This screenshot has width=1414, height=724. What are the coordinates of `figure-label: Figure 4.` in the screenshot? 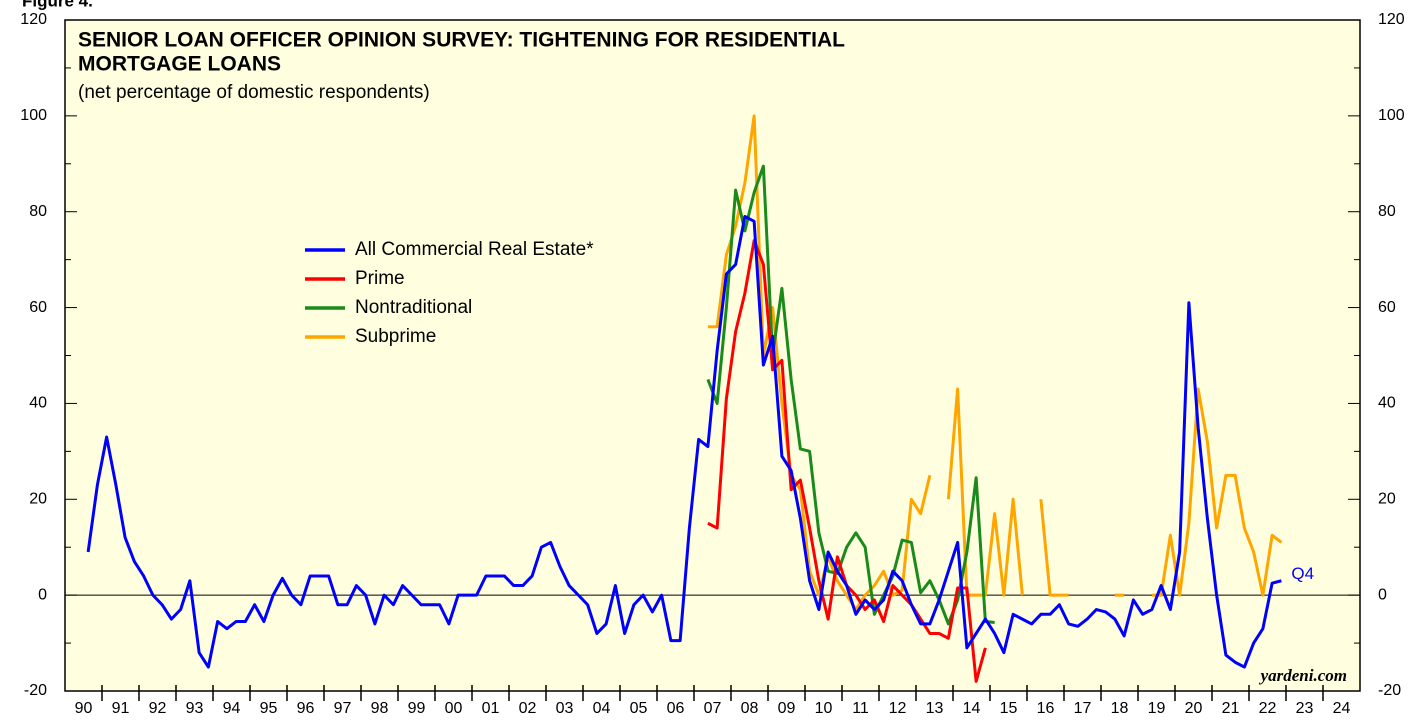 It's located at (57, 5).